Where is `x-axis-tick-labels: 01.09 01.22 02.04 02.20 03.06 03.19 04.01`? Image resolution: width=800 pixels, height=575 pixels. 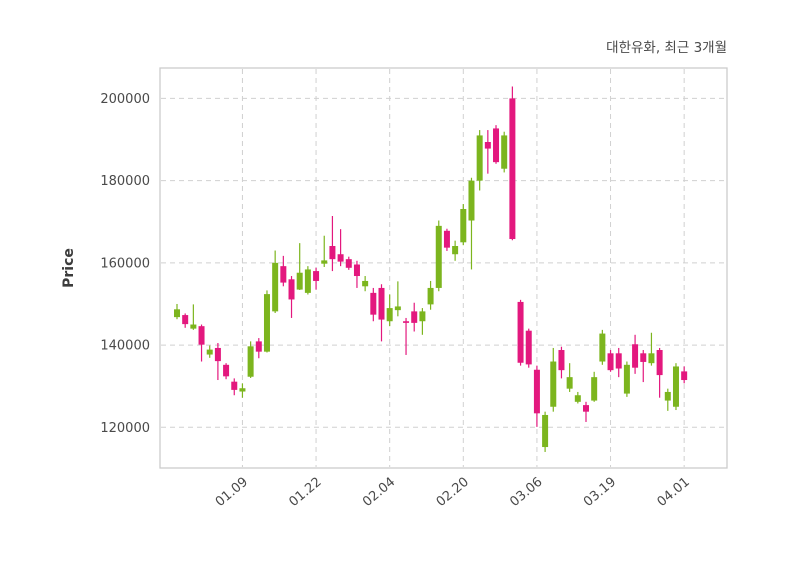 x-axis-tick-labels: 01.09 01.22 02.04 02.20 03.06 03.19 04.01 is located at coordinates (453, 492).